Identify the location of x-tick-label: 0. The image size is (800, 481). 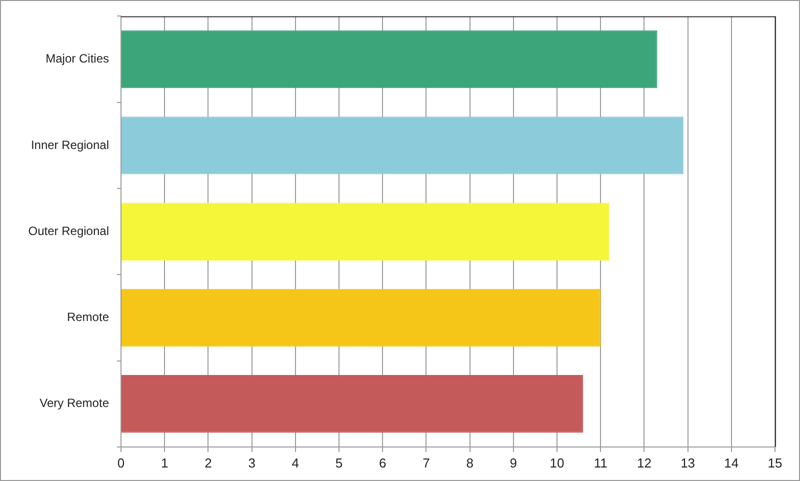
(121, 462).